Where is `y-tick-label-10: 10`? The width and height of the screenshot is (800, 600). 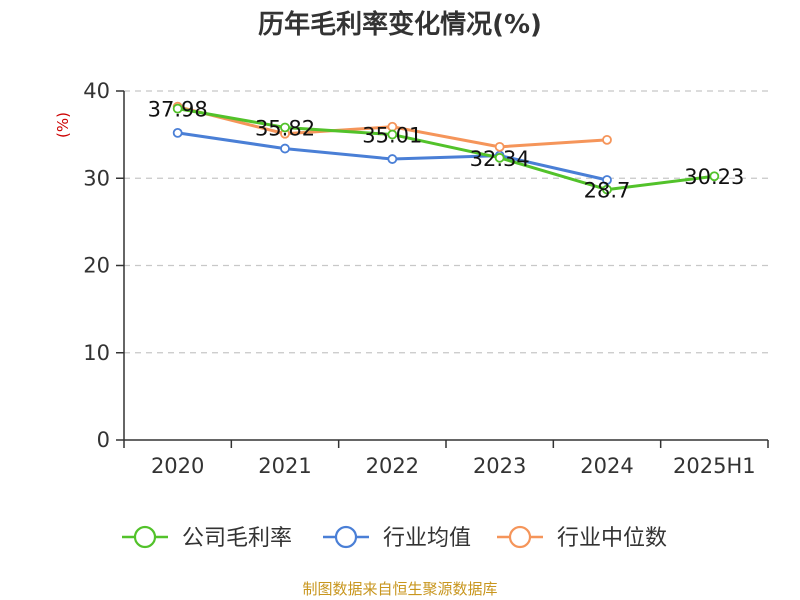 y-tick-label-10: 10 is located at coordinates (96, 353).